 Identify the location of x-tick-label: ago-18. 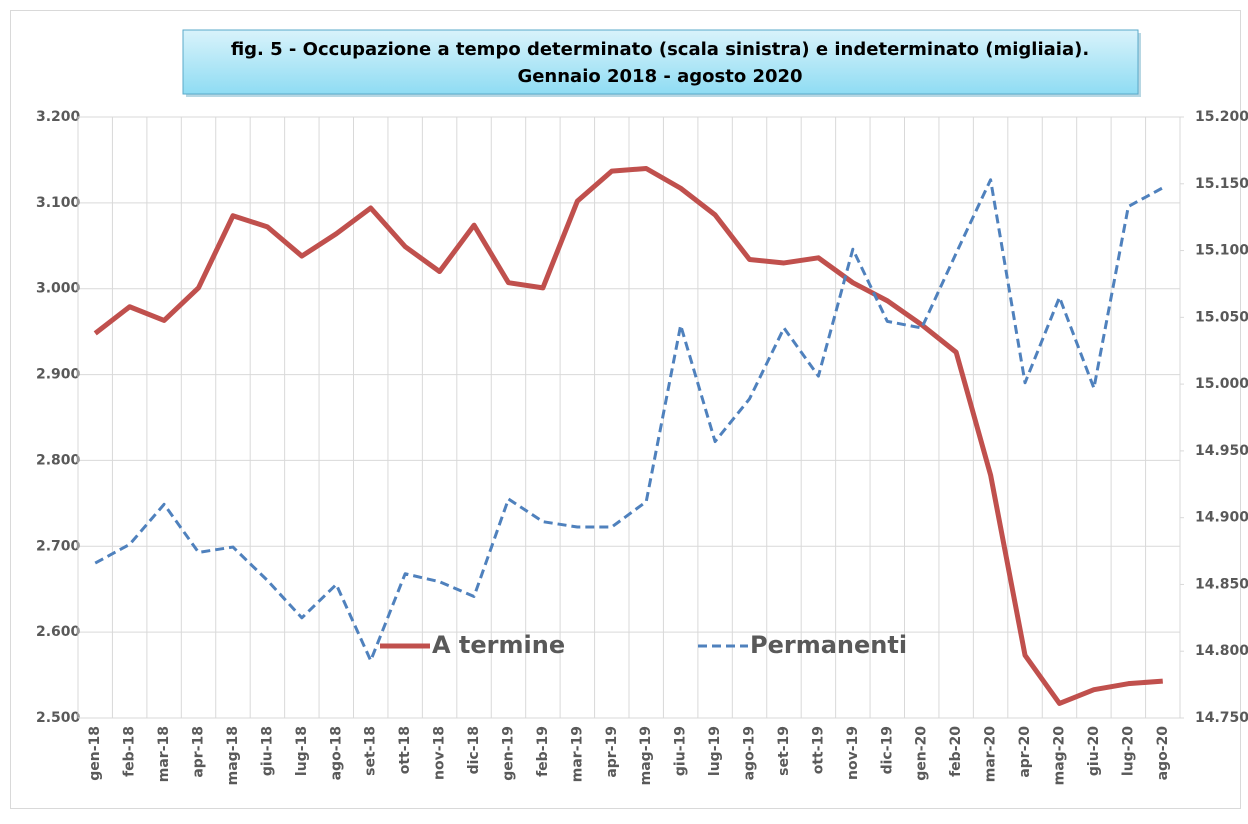
(336, 753).